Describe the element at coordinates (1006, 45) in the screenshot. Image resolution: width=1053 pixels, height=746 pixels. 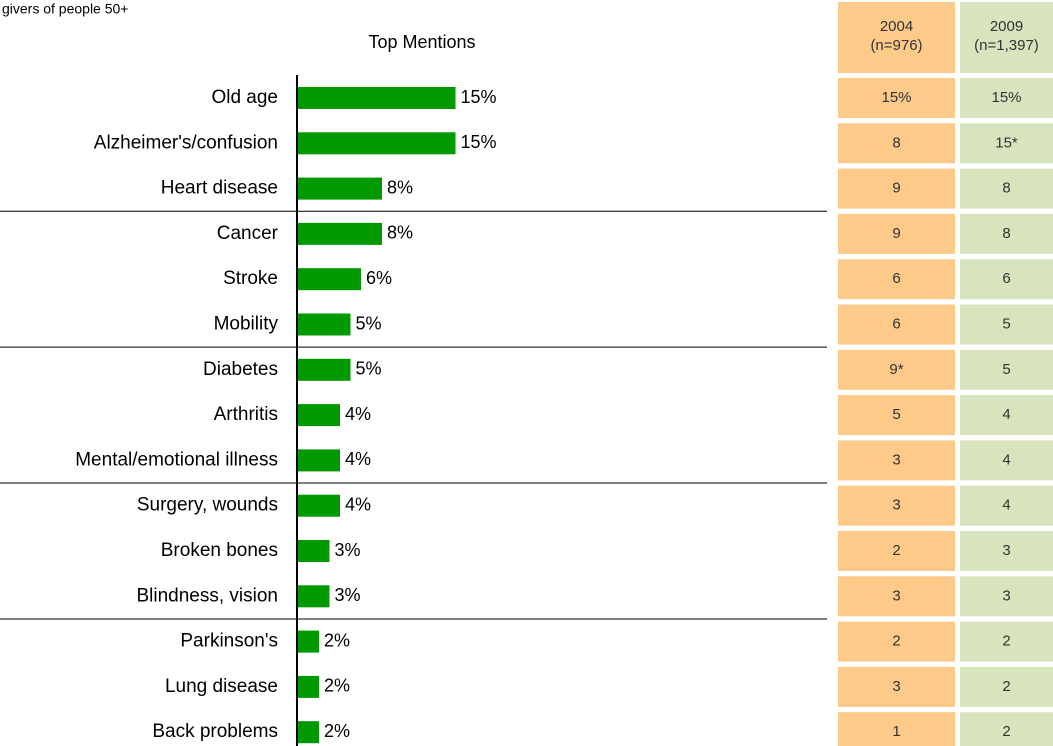
I see `column-header: (n=1,397)` at that location.